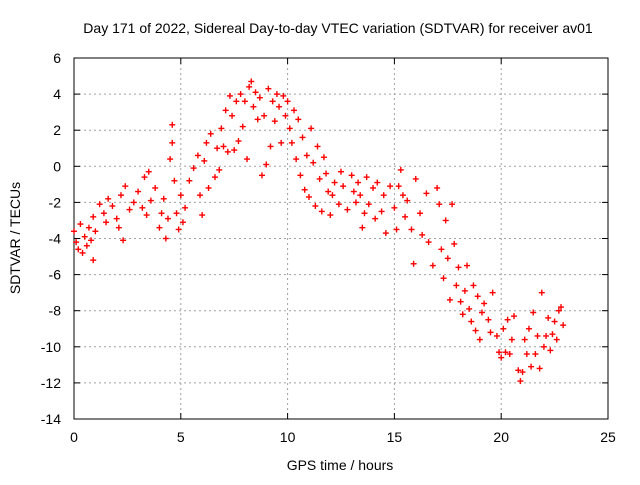 The height and width of the screenshot is (485, 640). Describe the element at coordinates (55, 275) in the screenshot. I see `y-tick-label: -6` at that location.